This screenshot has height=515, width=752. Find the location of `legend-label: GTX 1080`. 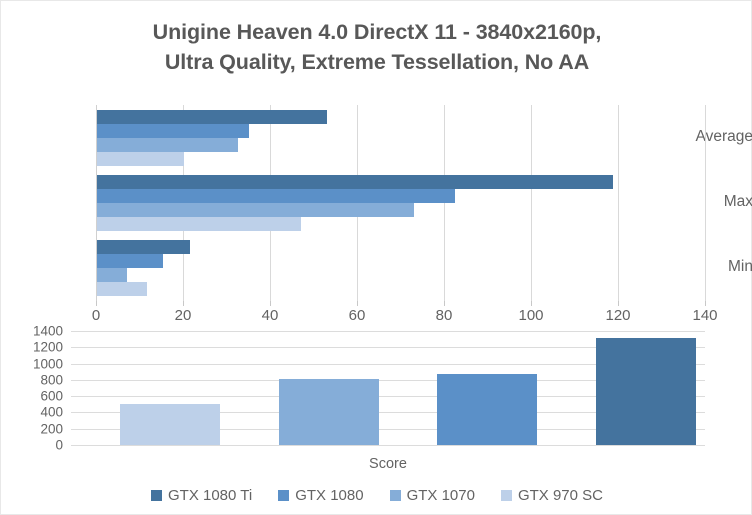

legend-label: GTX 1080 is located at coordinates (329, 495).